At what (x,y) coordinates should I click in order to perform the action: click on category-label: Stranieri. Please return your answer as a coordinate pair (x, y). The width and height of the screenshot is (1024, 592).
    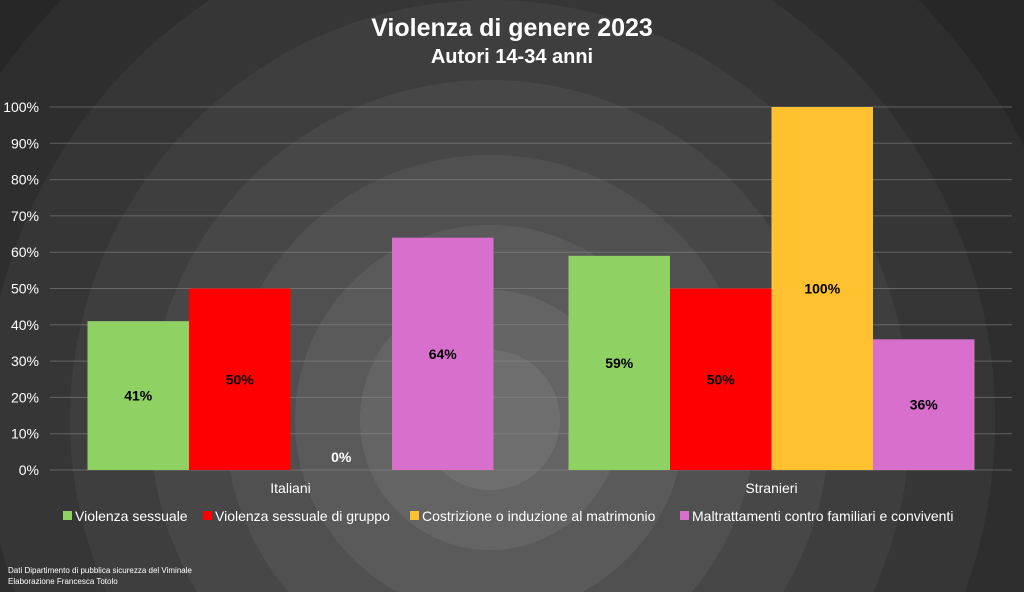
    Looking at the image, I should click on (771, 488).